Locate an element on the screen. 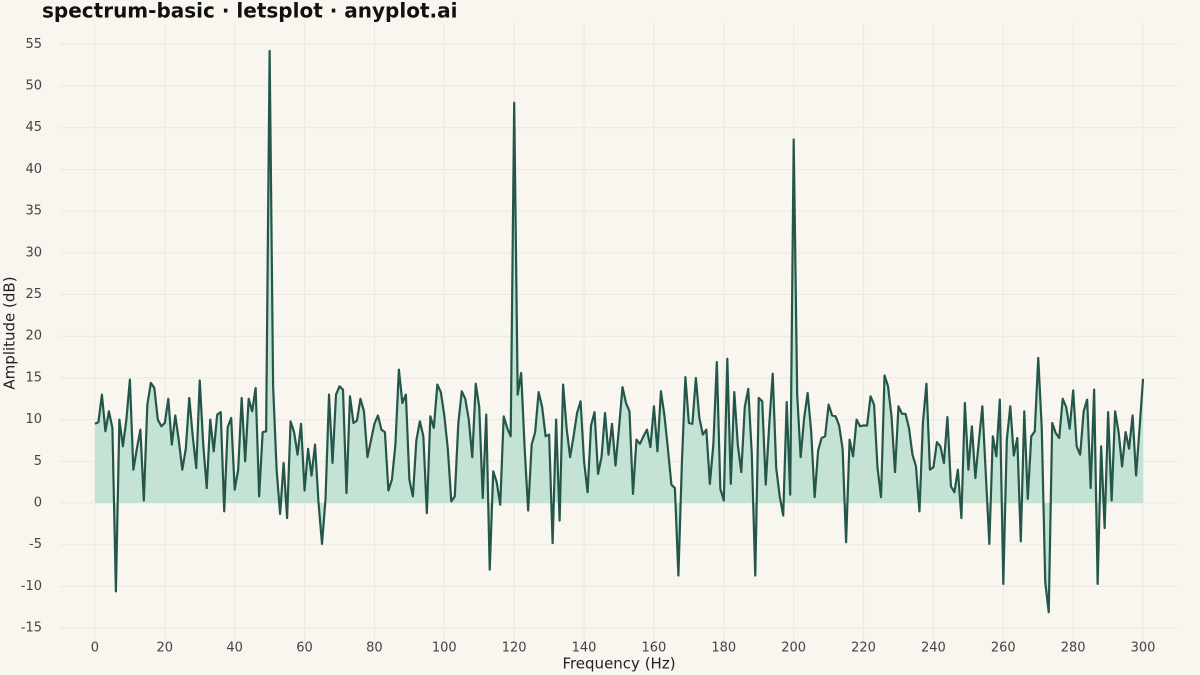  x-tick-label: 120 is located at coordinates (514, 648).